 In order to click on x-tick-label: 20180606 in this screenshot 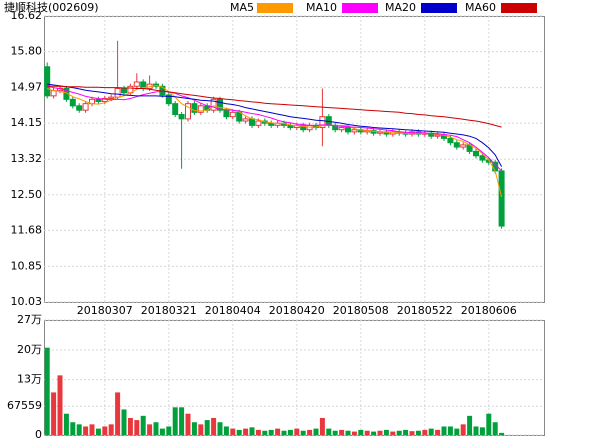, I will do `click(489, 310)`.